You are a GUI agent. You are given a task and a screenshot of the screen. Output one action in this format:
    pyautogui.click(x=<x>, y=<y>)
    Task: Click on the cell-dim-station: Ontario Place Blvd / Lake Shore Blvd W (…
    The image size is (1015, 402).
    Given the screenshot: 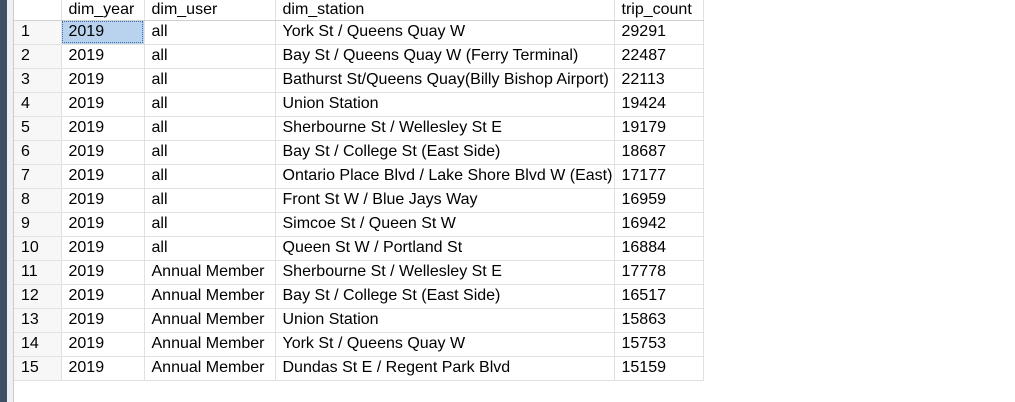 What is the action you would take?
    pyautogui.click(x=445, y=176)
    